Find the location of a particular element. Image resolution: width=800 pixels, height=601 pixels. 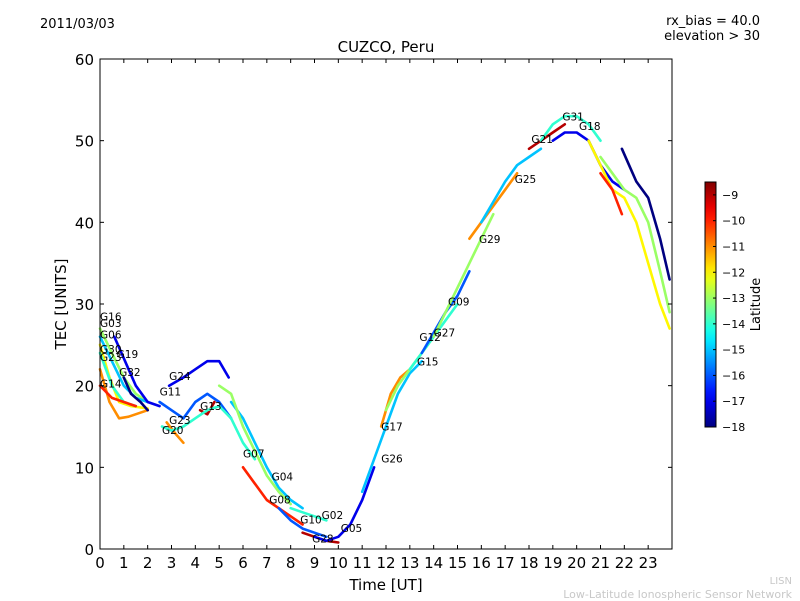

series-line-g23b is located at coordinates (175, 433).